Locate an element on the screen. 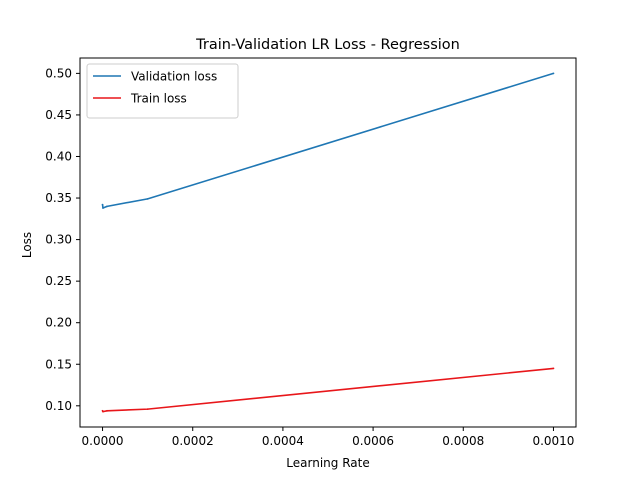 This screenshot has width=640, height=480. x-tick-label: 0.0004 is located at coordinates (283, 441).